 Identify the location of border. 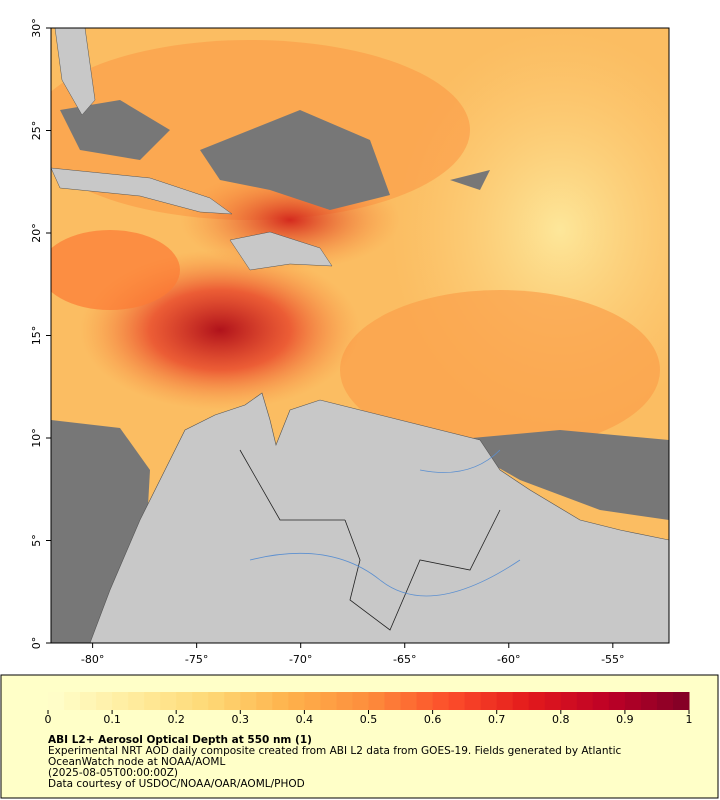
(370, 540).